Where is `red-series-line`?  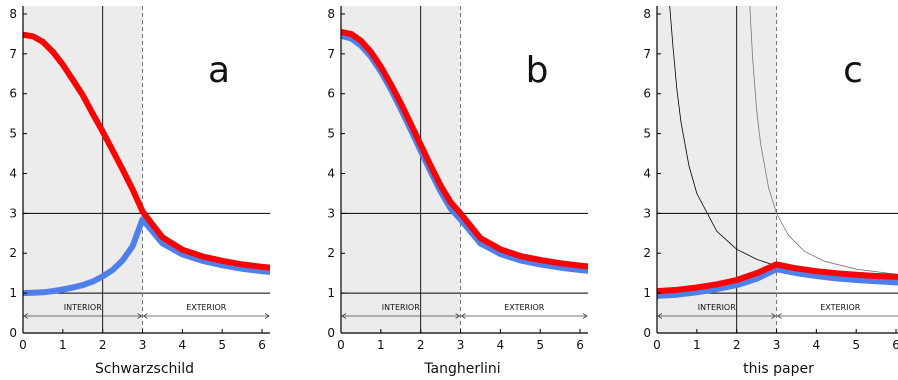 red-series-line is located at coordinates (777, 278).